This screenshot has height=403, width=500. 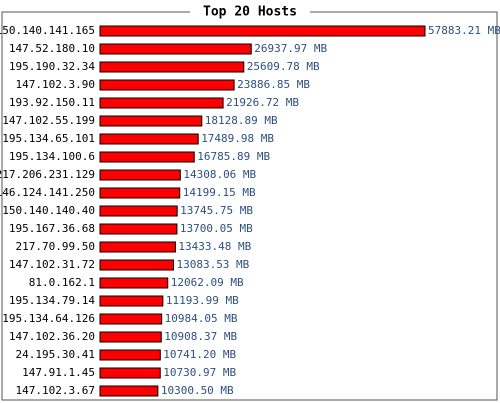 I want to click on value-label: 10730.97 MB, so click(x=199, y=372).